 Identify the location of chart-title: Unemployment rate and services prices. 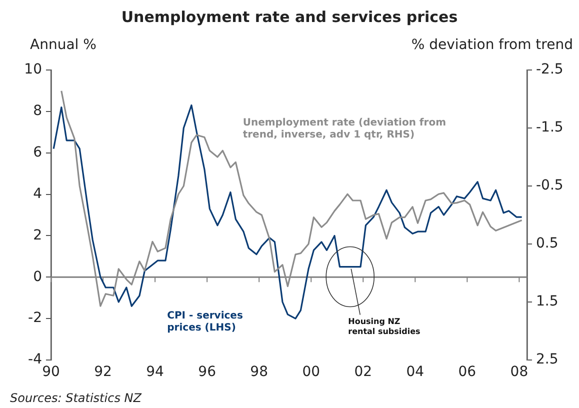
(289, 17).